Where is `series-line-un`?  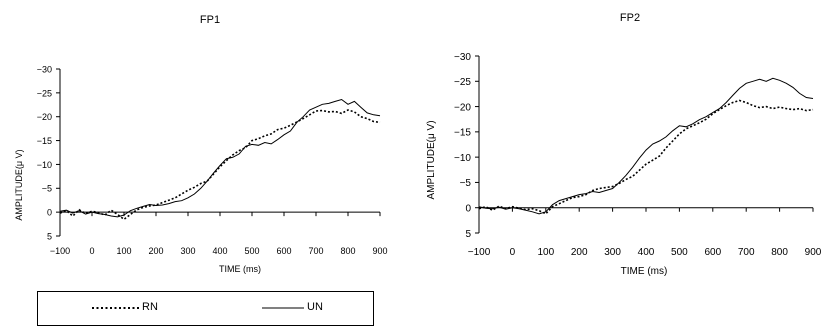 series-line-un is located at coordinates (220, 158).